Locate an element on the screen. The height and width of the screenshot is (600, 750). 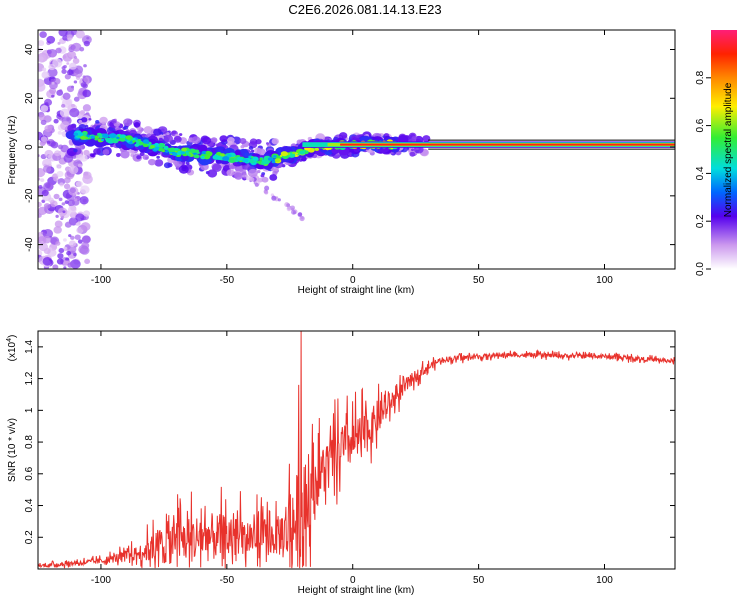
spectrogram-ytick-label: -40 is located at coordinates (29, 244).